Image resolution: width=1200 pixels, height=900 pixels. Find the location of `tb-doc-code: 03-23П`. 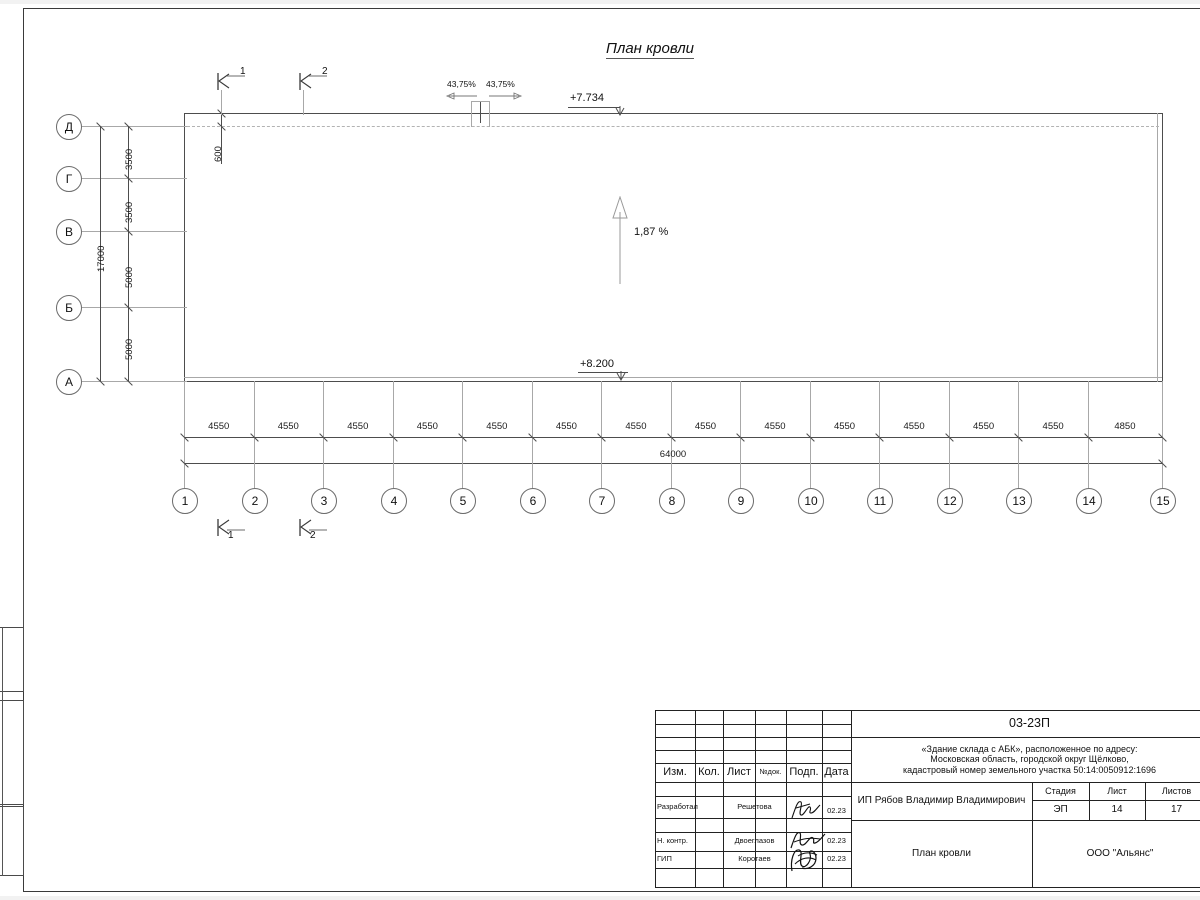

tb-doc-code: 03-23П is located at coordinates (1029, 723).